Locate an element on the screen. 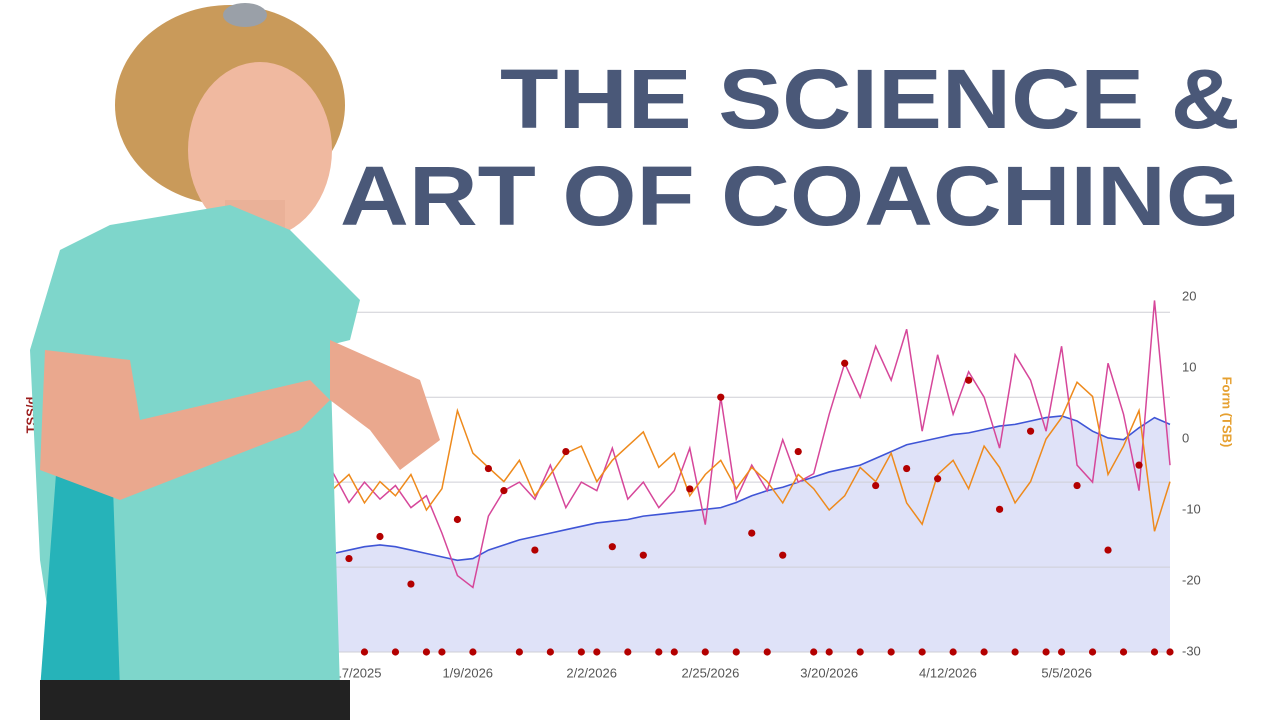 This screenshot has height=720, width=1280. y2-tick-label: 20 is located at coordinates (1189, 295).